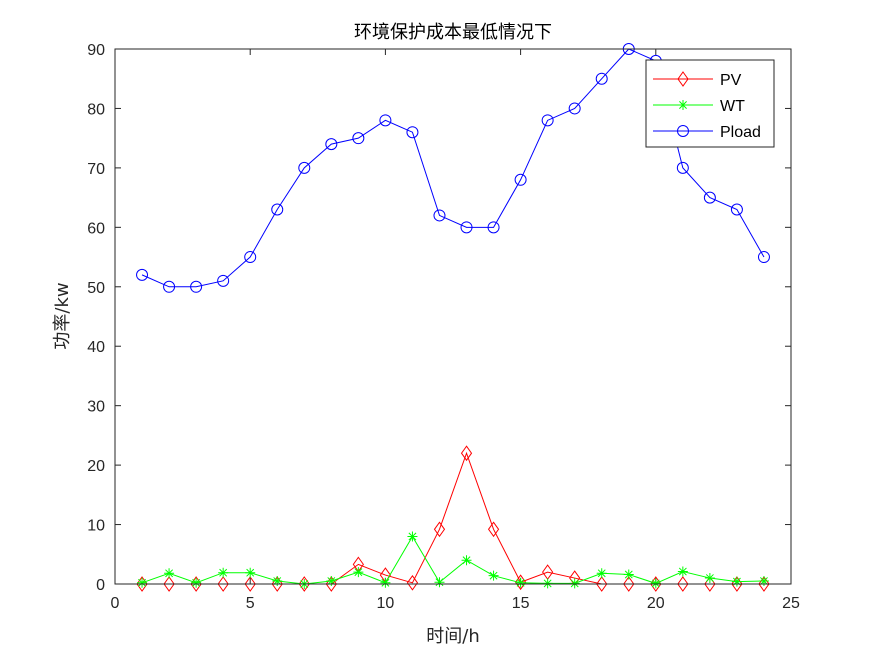  Describe the element at coordinates (521, 603) in the screenshot. I see `x-tick-label: 15` at that location.